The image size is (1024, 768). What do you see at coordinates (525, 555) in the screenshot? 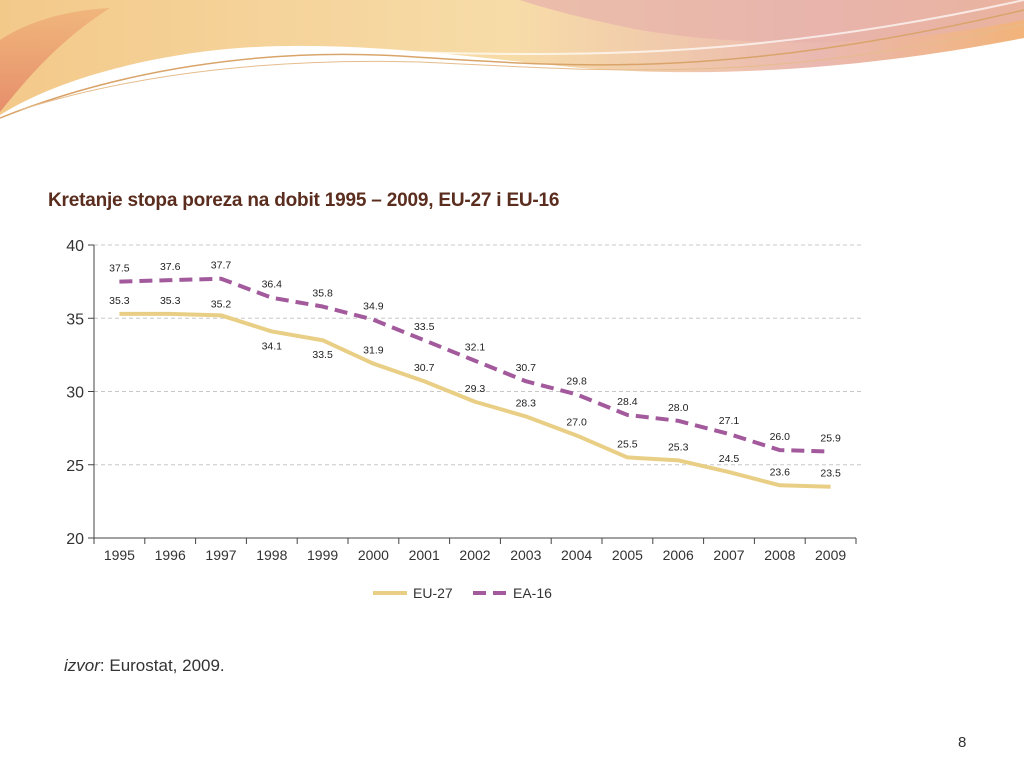
I see `x-tick-label: 2003` at bounding box center [525, 555].